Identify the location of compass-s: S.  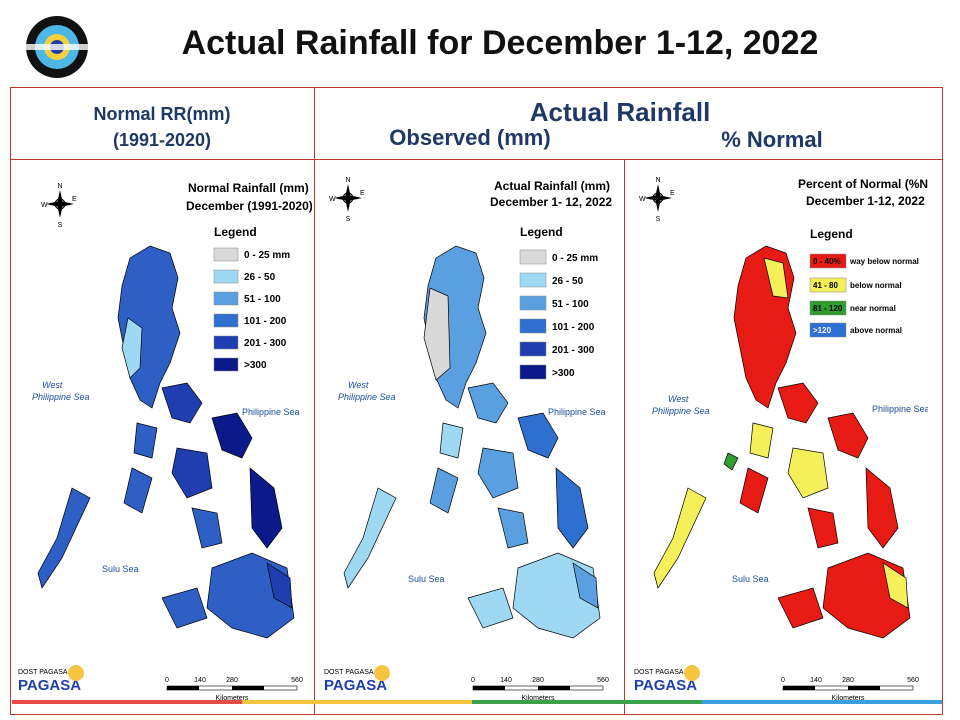
(60, 225).